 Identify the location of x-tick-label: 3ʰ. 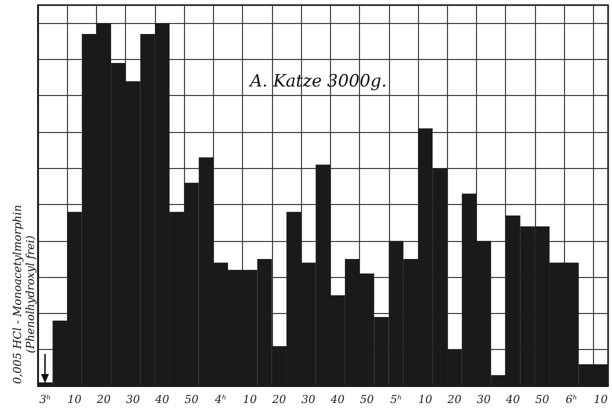
(45, 399).